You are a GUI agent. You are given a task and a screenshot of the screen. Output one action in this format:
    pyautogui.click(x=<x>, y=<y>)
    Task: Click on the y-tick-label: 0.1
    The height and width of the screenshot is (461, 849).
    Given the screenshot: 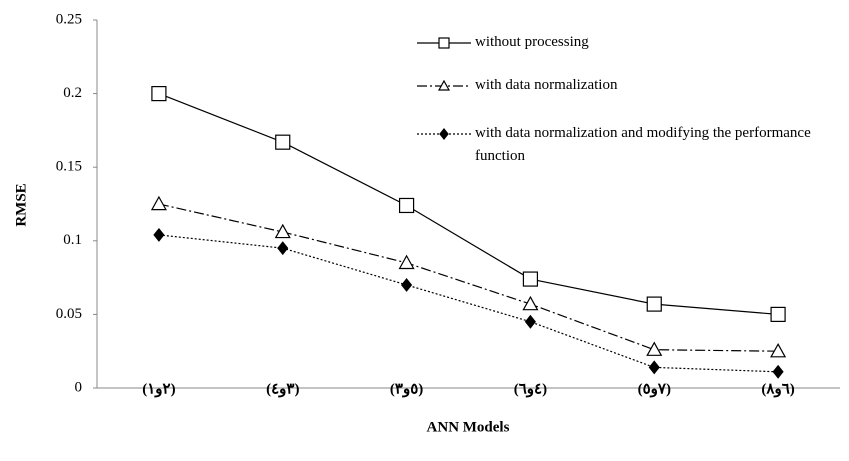 What is the action you would take?
    pyautogui.click(x=72, y=240)
    